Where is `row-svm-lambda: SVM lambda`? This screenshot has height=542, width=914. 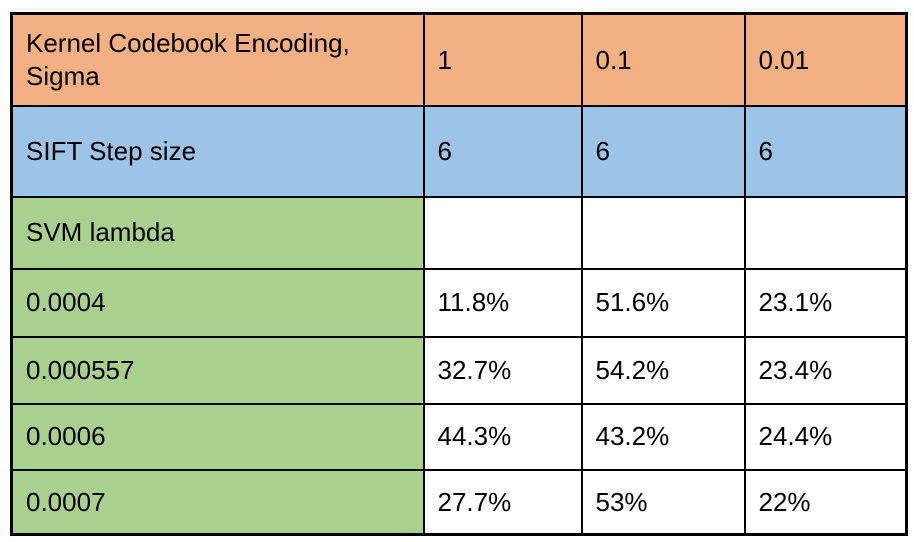
row-svm-lambda: SVM lambda is located at coordinates (459, 232).